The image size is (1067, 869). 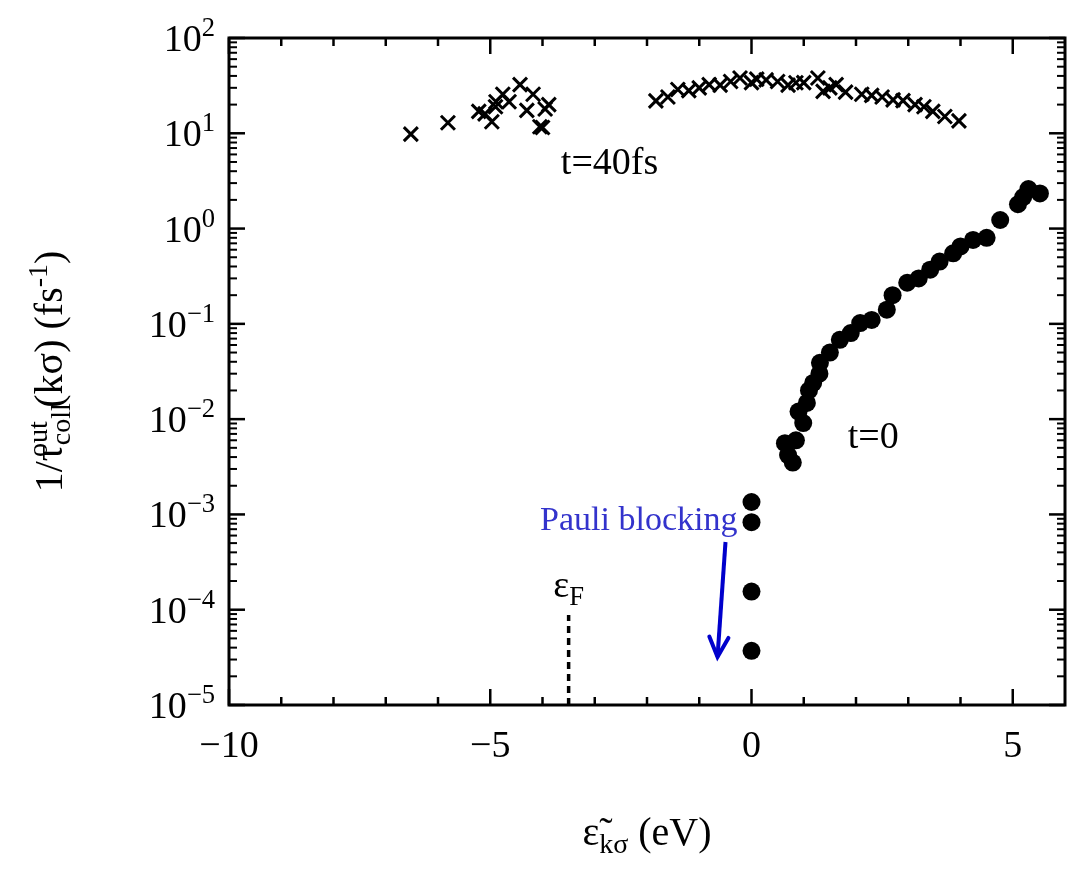 What do you see at coordinates (609, 161) in the screenshot?
I see `series-label: t=40fs` at bounding box center [609, 161].